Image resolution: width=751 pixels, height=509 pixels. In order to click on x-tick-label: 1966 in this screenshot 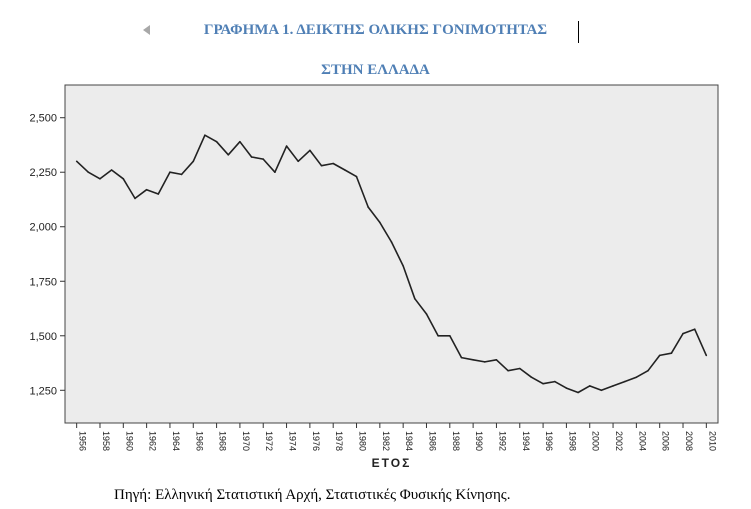, I will do `click(199, 441)`.